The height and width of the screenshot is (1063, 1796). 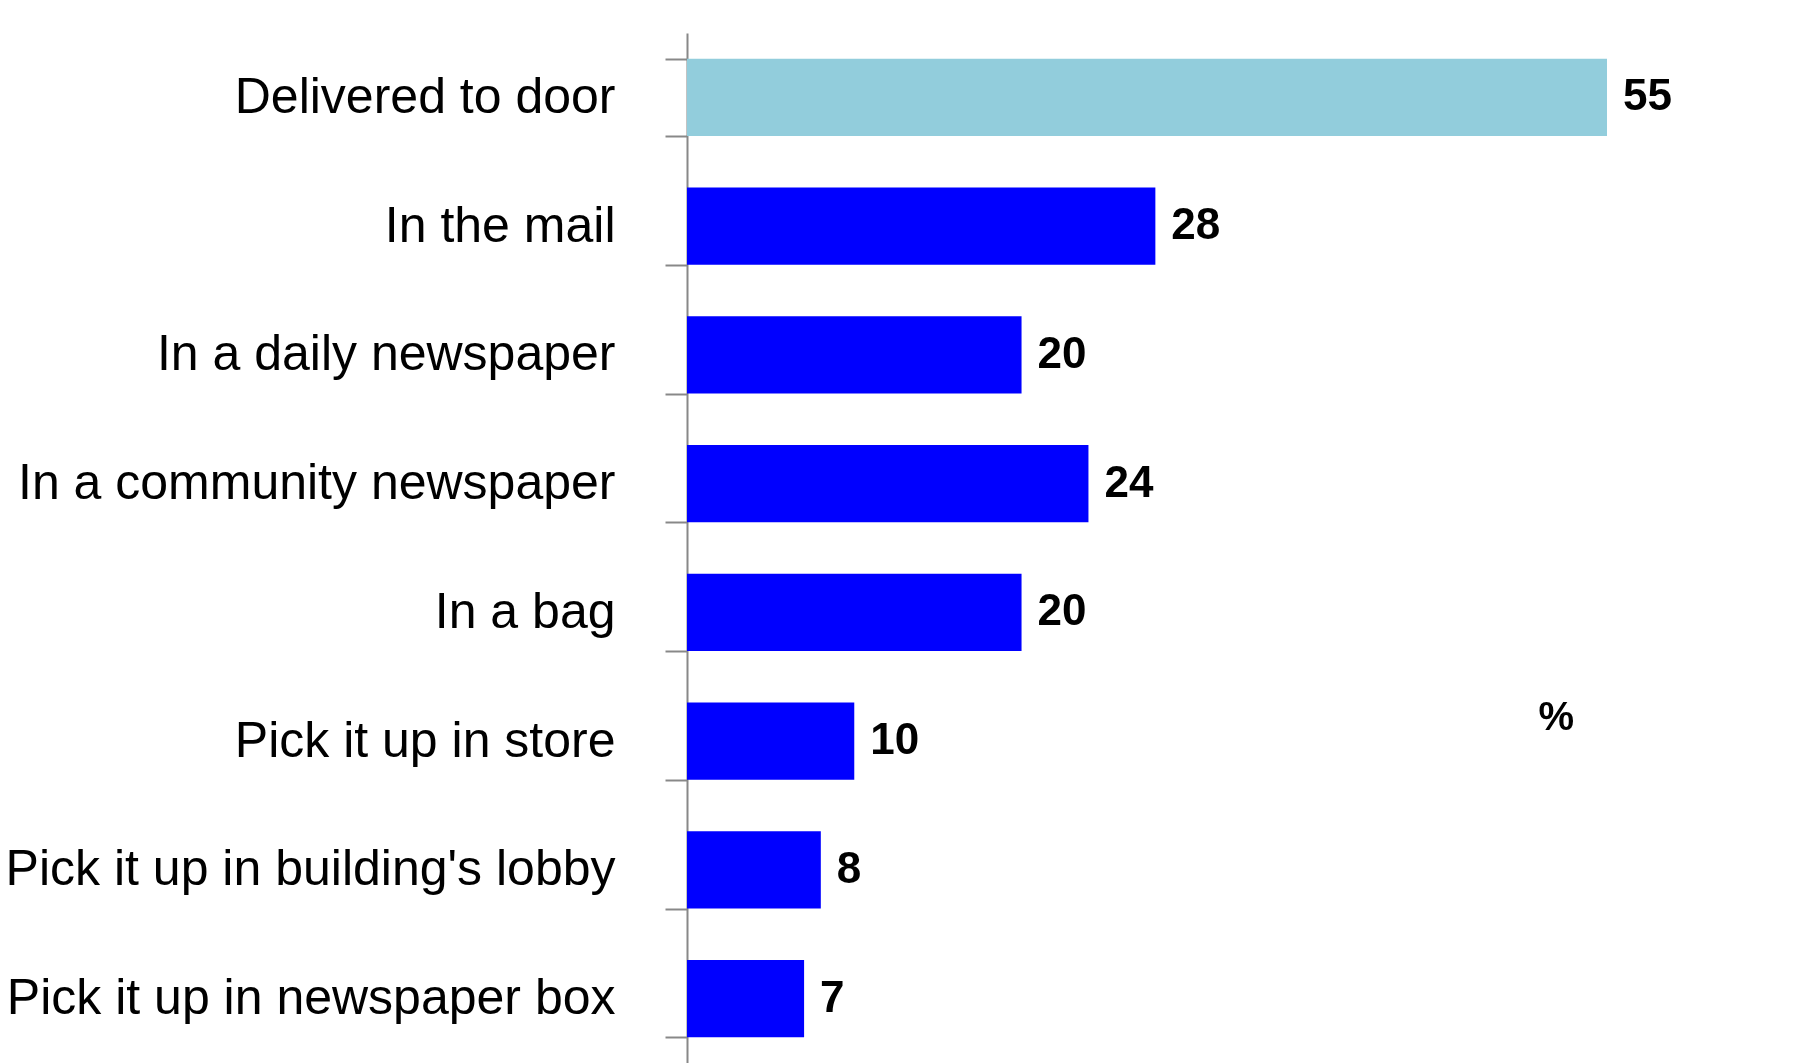 What do you see at coordinates (310, 868) in the screenshot?
I see `y-tick-label: Pick it up in building's lobby` at bounding box center [310, 868].